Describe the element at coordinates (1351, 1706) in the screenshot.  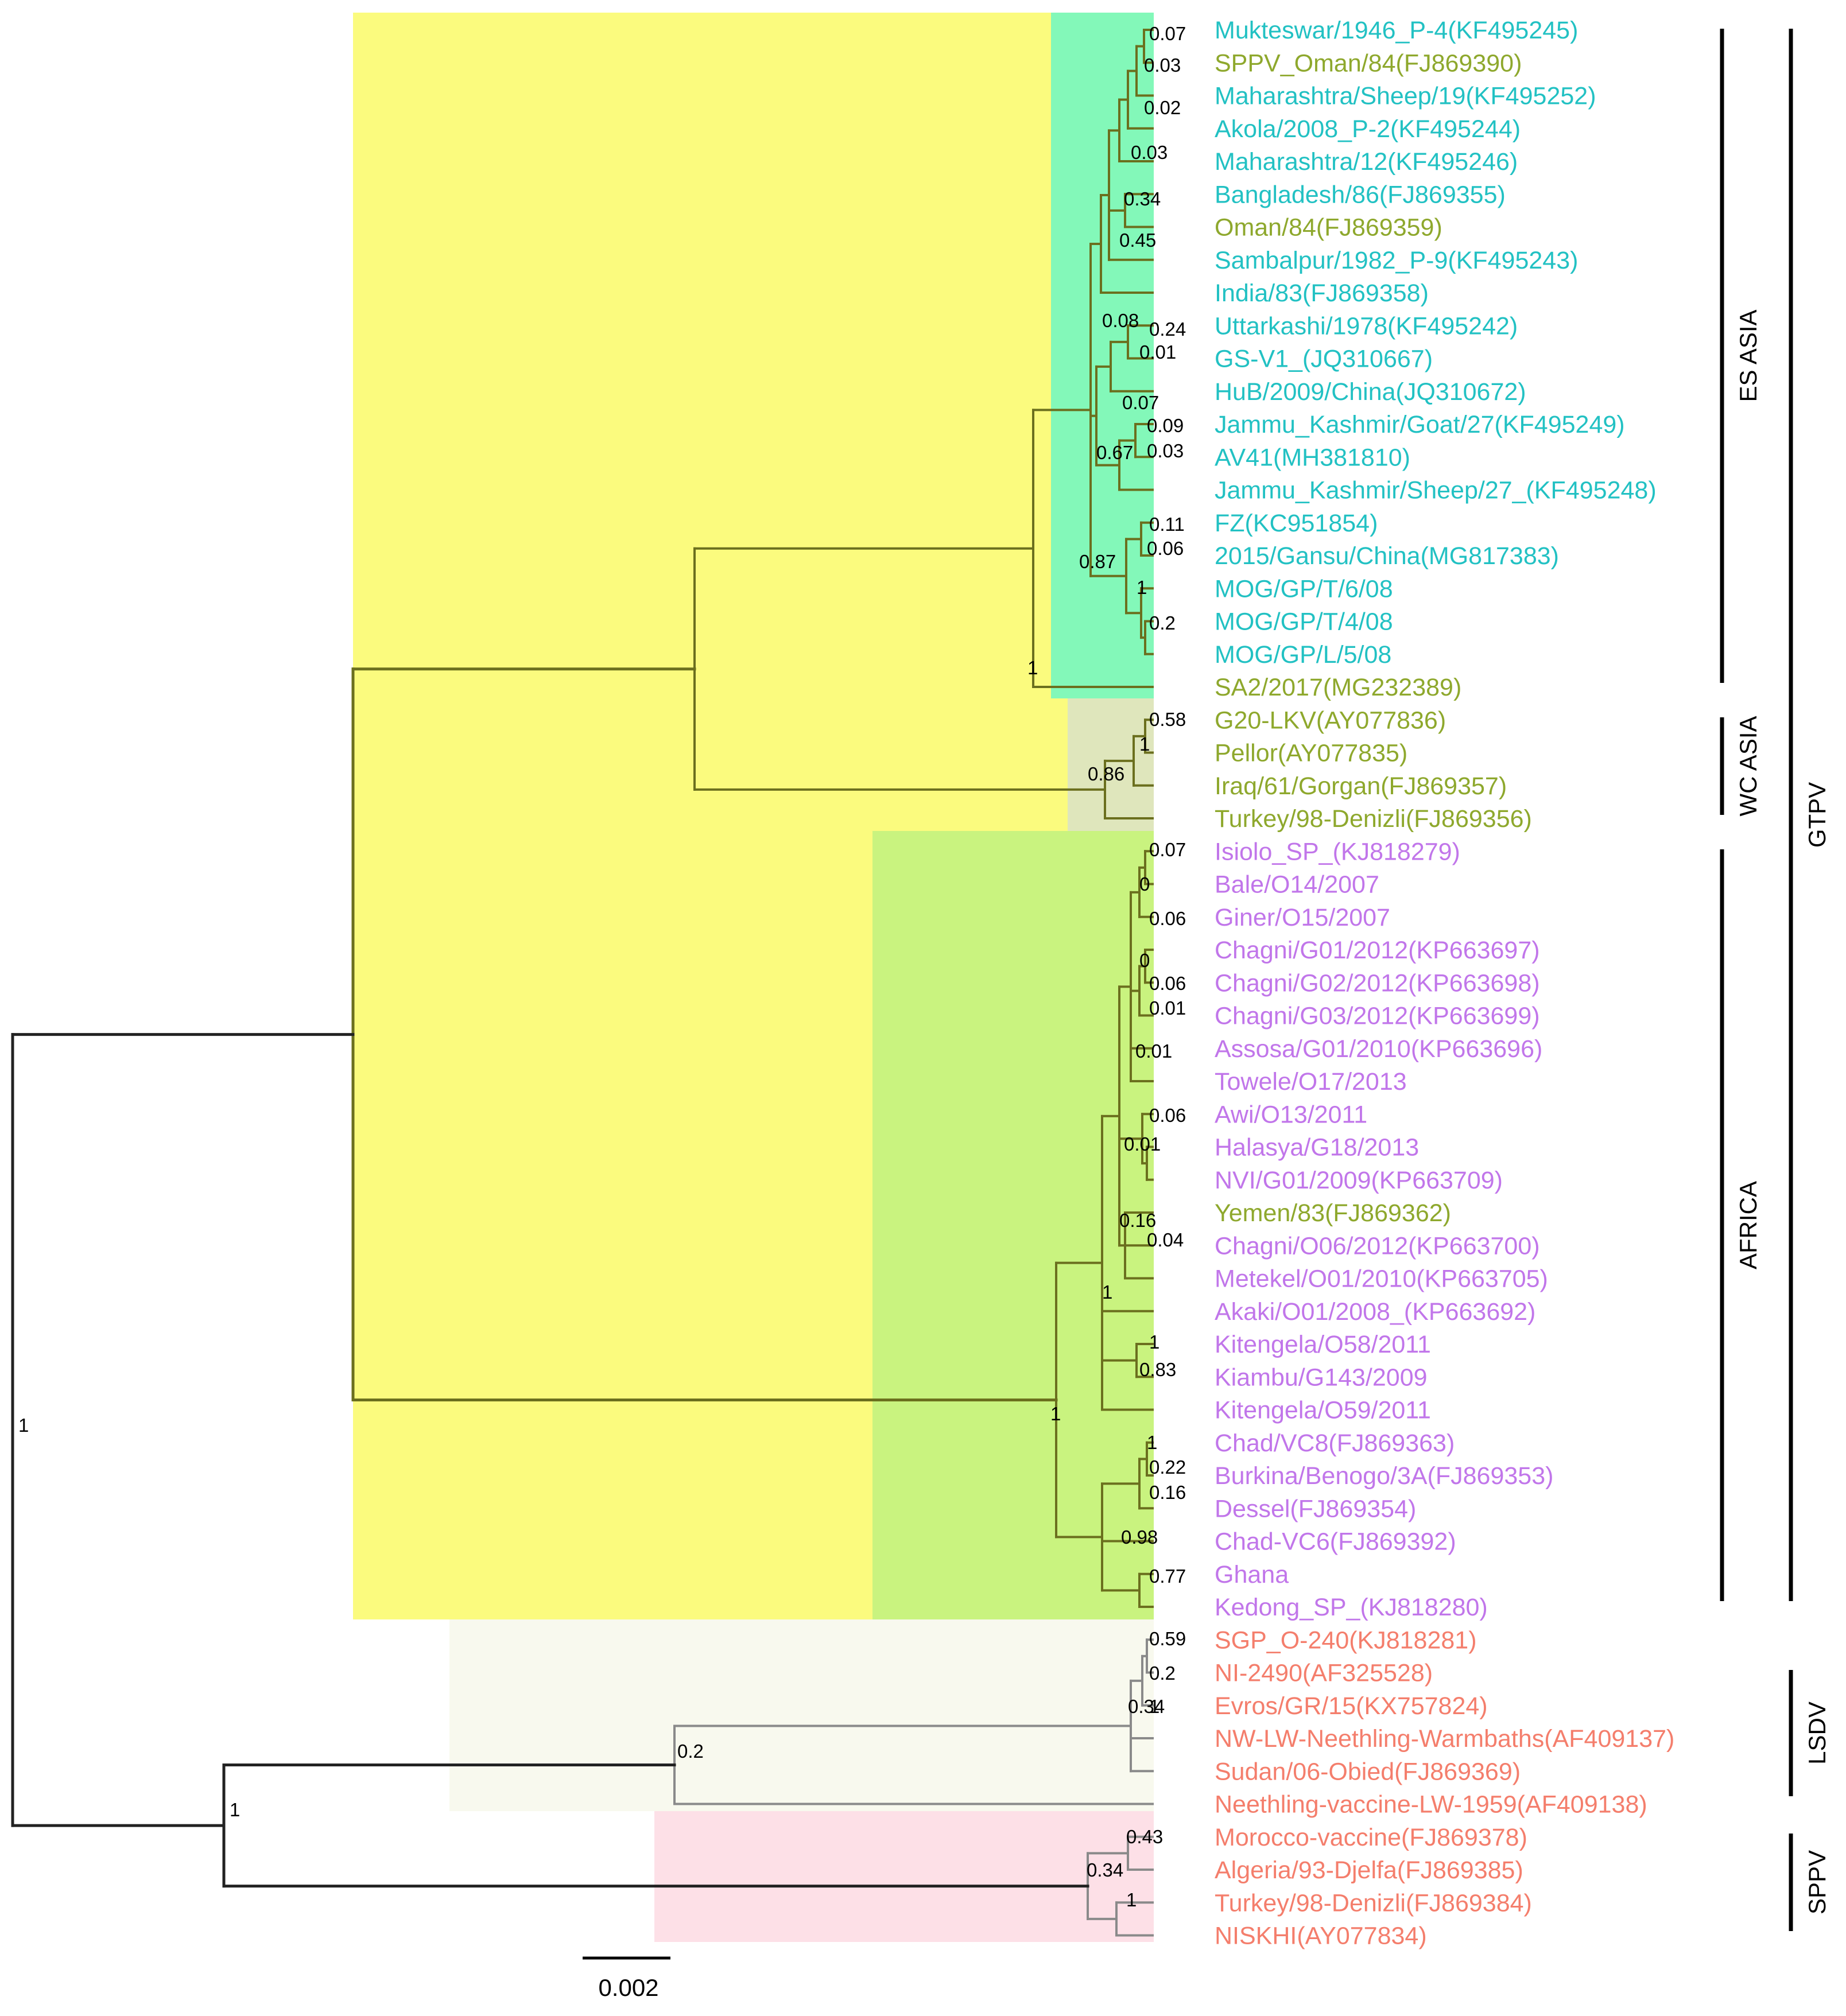
I see `tip-label: Evros/GR/15(KX757824)` at that location.